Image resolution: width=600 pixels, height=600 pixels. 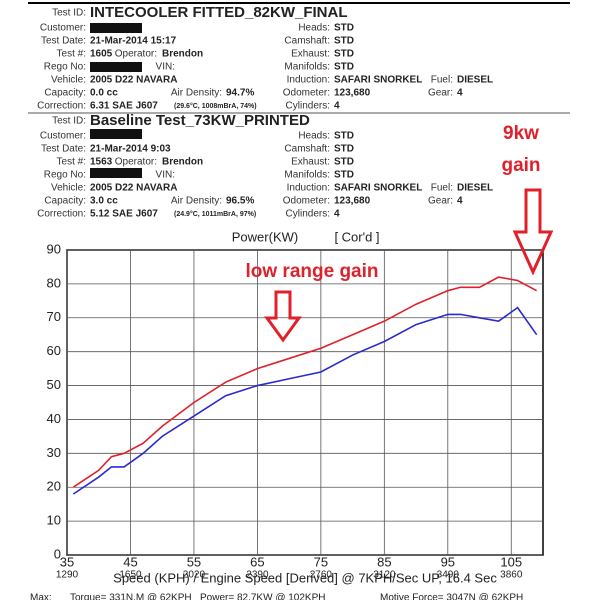 I want to click on x-tick-label: 105, so click(x=511, y=561).